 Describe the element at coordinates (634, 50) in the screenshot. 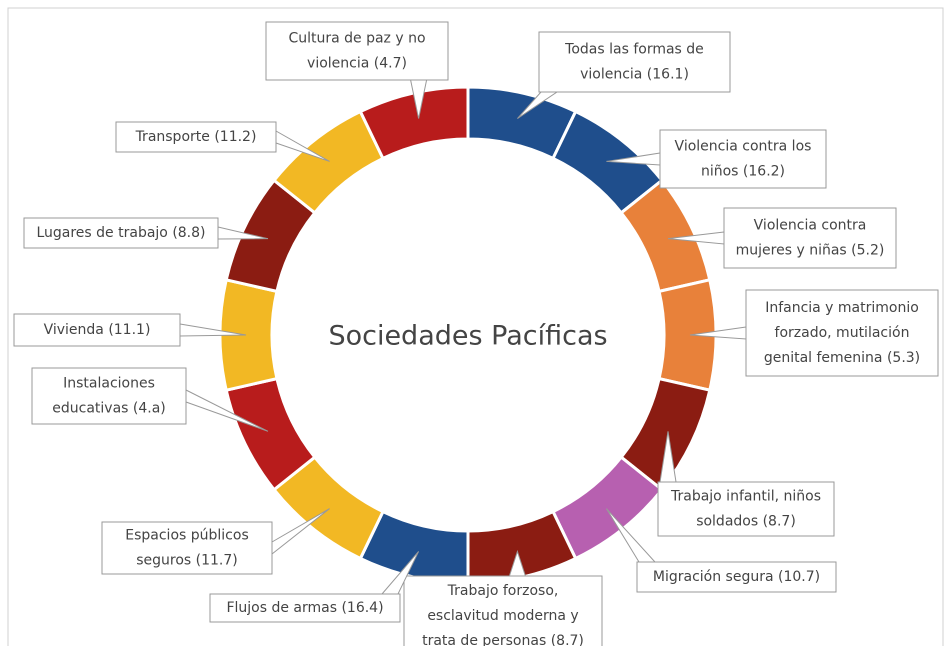

I see `segment-label: Todas las formas de` at that location.